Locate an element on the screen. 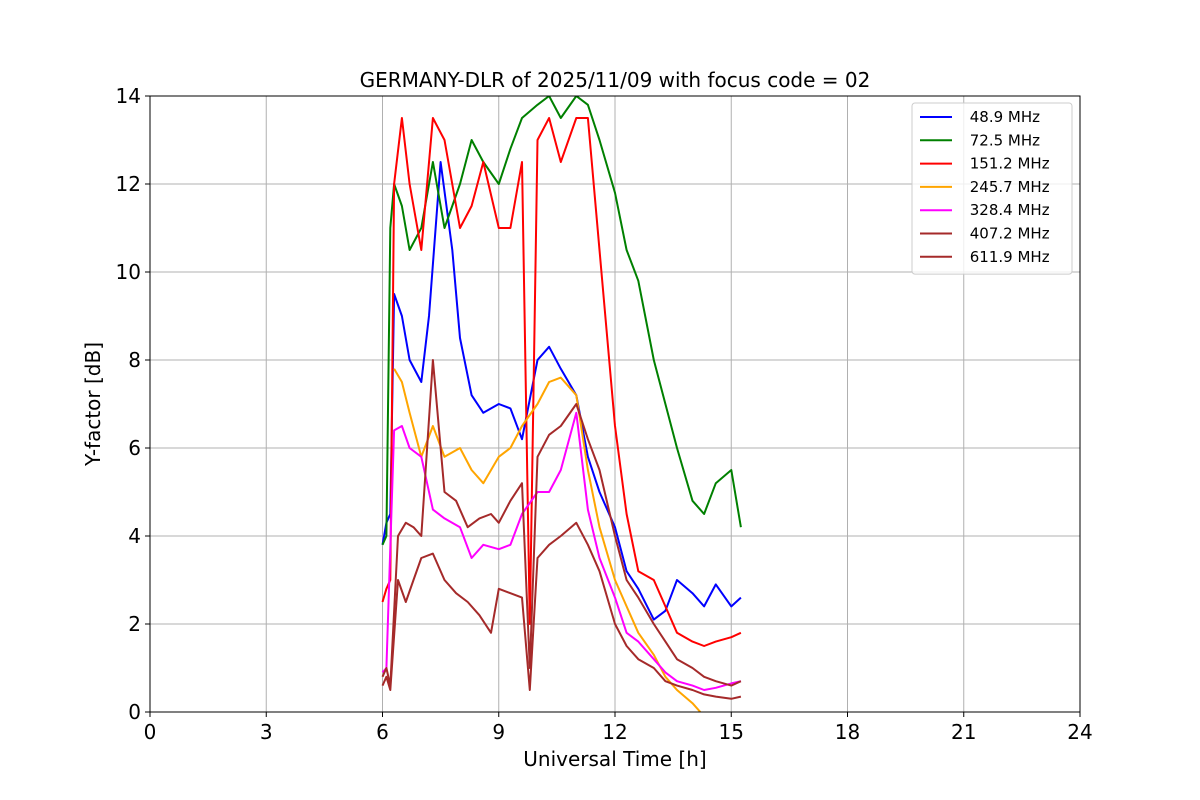 Image resolution: width=1200 pixels, height=800 pixels. x-axis-label: Universal Time [h] is located at coordinates (614, 759).